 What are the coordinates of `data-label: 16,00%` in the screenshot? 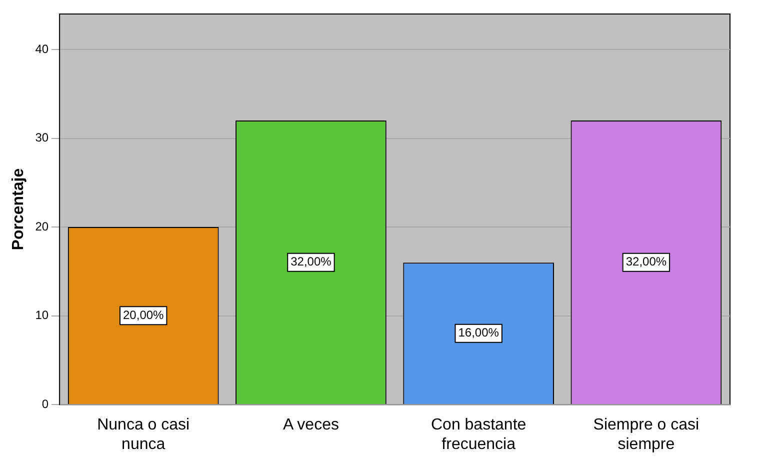 It's located at (479, 333).